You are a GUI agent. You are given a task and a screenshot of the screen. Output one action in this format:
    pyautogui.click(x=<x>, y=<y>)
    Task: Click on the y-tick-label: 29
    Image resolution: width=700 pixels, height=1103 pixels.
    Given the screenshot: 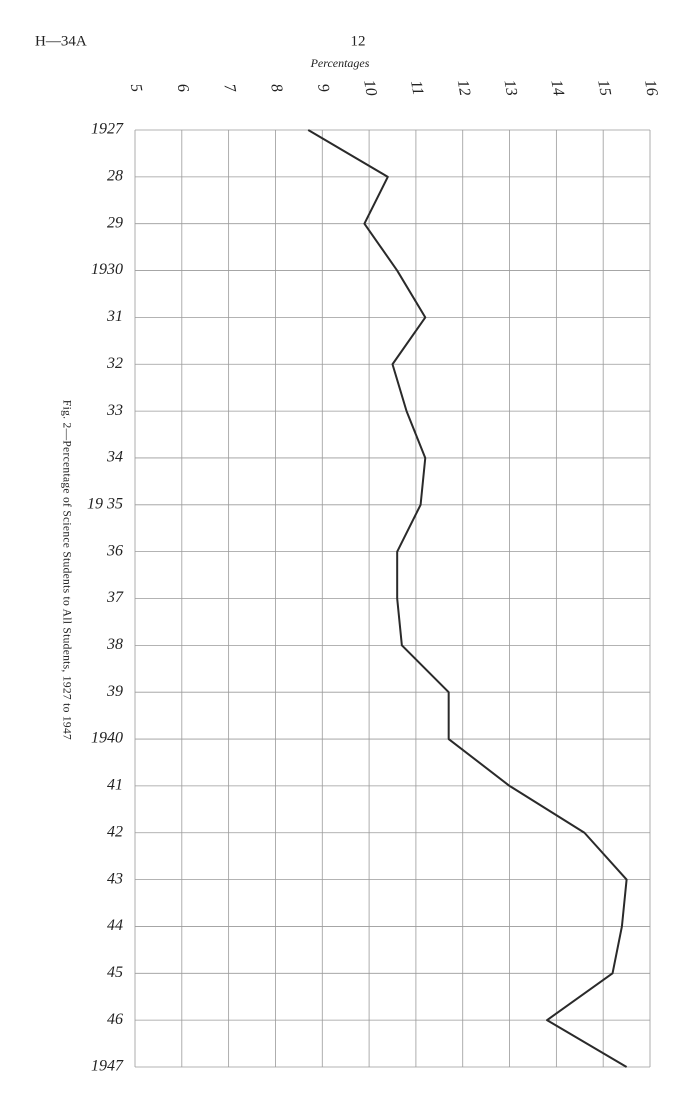 What is the action you would take?
    pyautogui.click(x=115, y=222)
    